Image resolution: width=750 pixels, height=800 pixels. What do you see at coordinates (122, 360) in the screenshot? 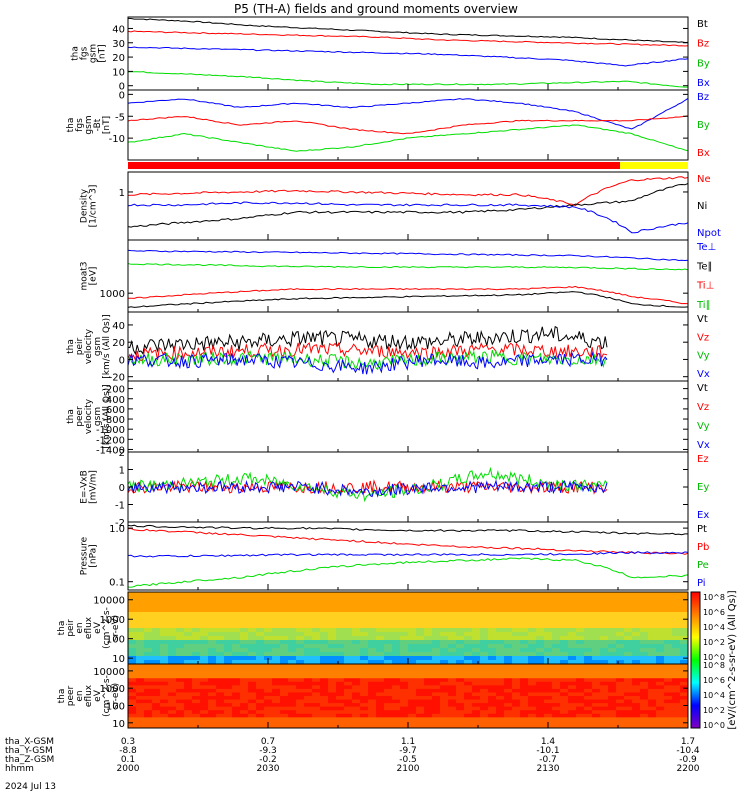
I see `y-tick-label: 0` at bounding box center [122, 360].